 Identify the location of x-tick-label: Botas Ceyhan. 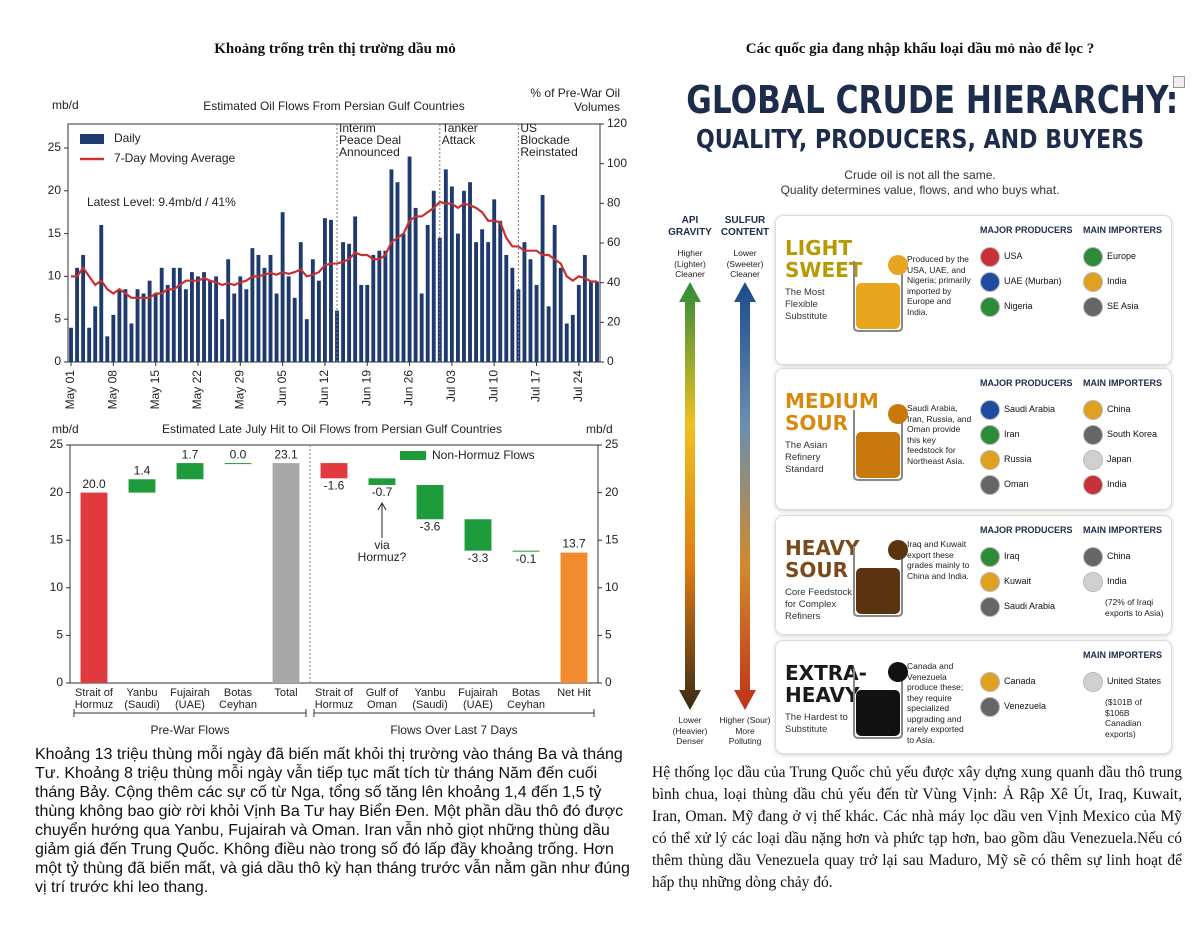
(526, 699).